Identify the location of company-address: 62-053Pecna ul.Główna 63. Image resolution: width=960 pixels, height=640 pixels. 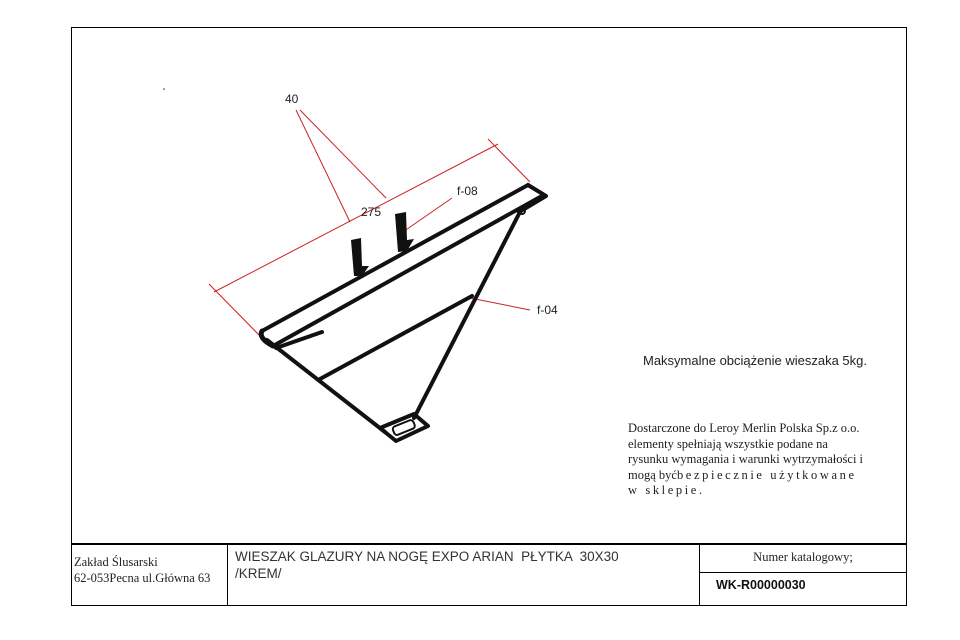
(142, 578).